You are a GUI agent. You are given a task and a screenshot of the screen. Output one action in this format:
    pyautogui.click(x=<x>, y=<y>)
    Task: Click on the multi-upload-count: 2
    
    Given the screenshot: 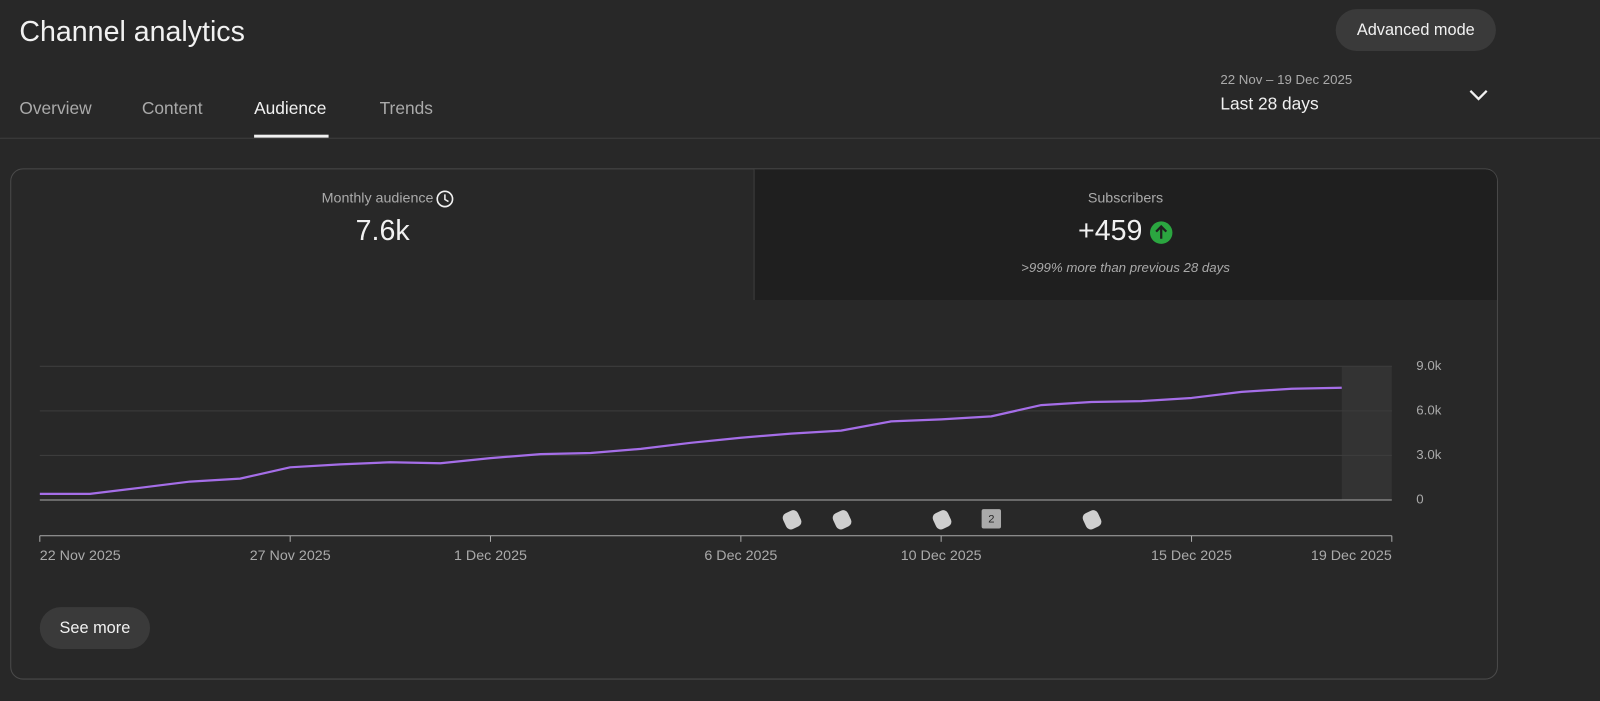 What is the action you would take?
    pyautogui.click(x=991, y=519)
    